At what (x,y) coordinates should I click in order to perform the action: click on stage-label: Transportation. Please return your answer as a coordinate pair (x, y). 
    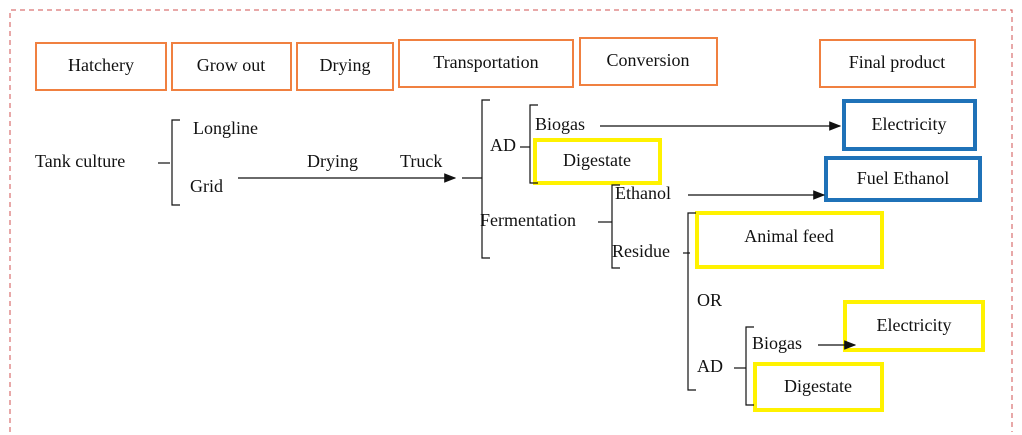
    Looking at the image, I should click on (485, 62).